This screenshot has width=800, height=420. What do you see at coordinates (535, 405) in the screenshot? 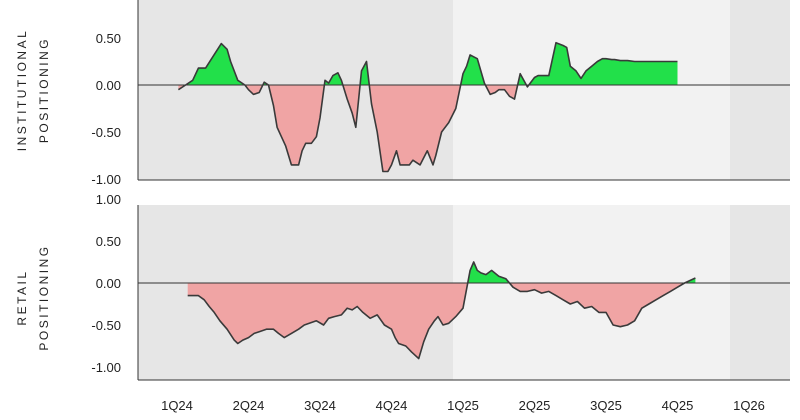
I see `xtick-label: 2Q25` at bounding box center [535, 405].